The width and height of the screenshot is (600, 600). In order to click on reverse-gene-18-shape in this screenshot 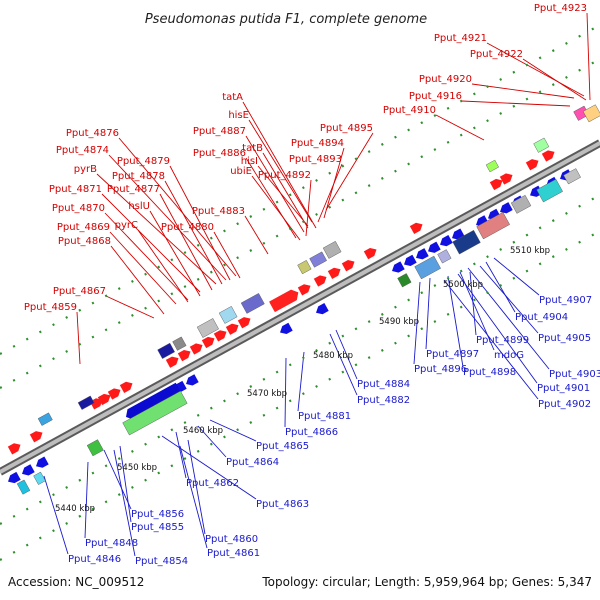, I will do `click(506, 208)`.